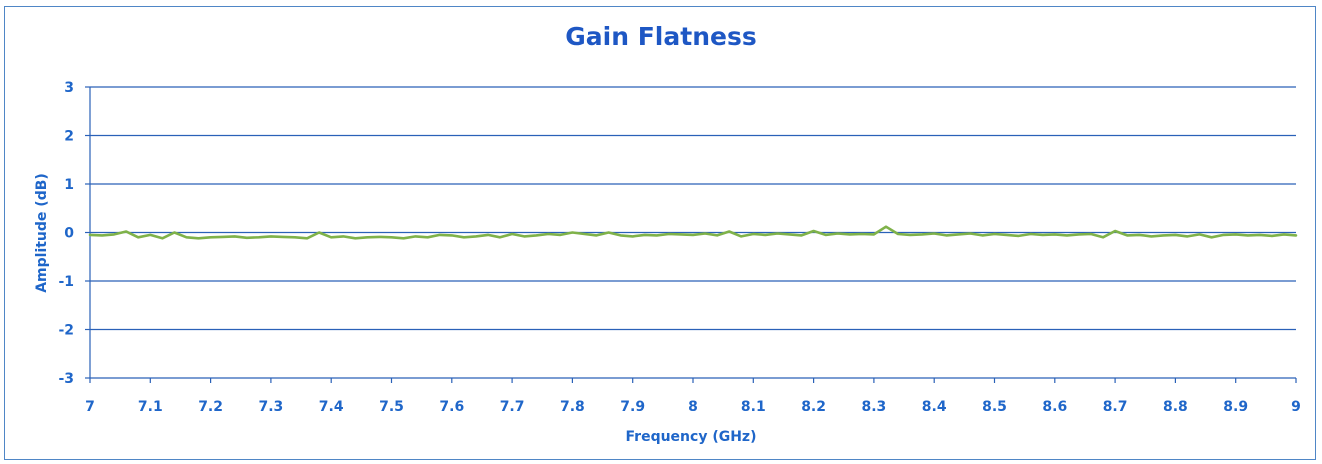 The width and height of the screenshot is (1322, 464). Describe the element at coordinates (661, 36) in the screenshot. I see `chart-title: Gain Flatness` at that location.